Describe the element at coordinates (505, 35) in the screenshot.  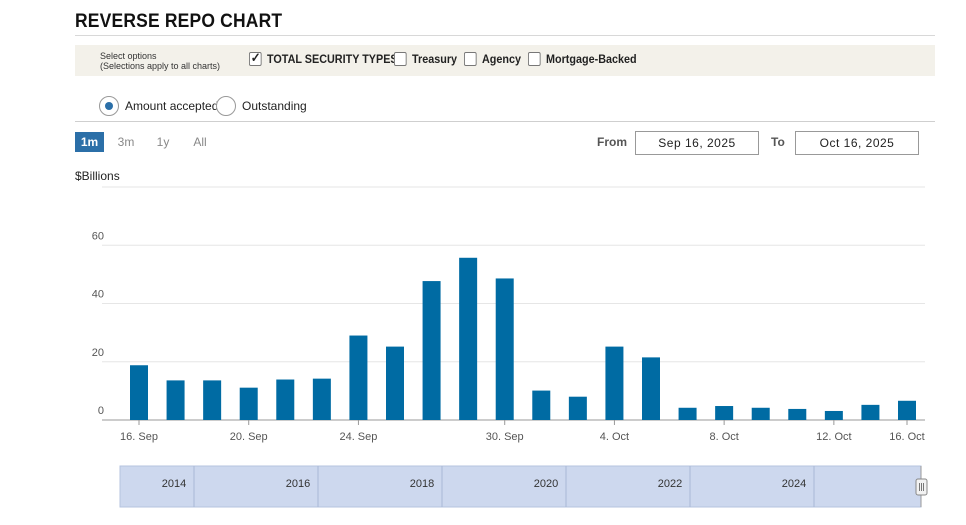
I see `title-divider` at that location.